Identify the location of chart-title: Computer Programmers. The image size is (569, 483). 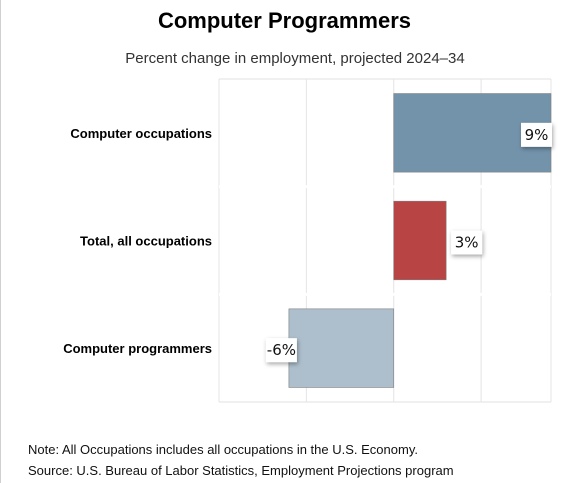
(284, 20).